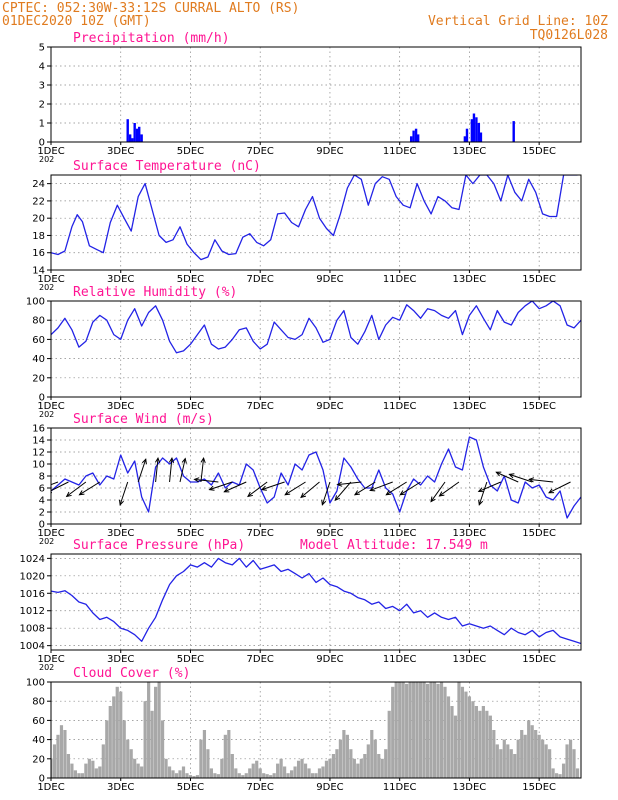 This screenshot has height=800, width=618. What do you see at coordinates (470, 279) in the screenshot?
I see `x-tick-label: 13DEC` at bounding box center [470, 279].